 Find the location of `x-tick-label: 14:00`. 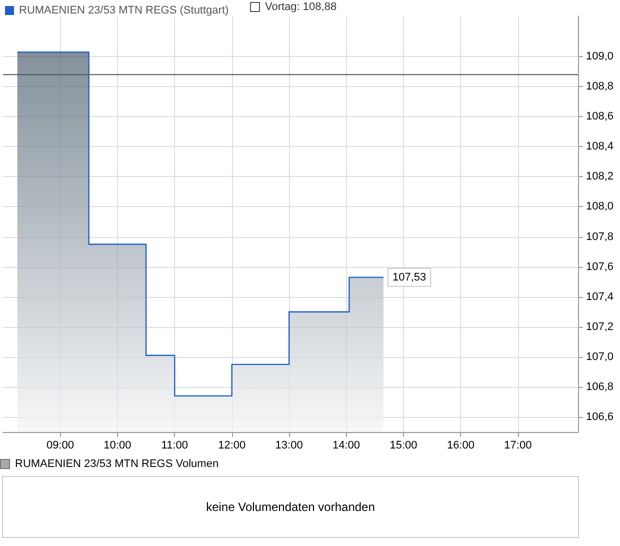

x-tick-label: 14:00 is located at coordinates (346, 446).